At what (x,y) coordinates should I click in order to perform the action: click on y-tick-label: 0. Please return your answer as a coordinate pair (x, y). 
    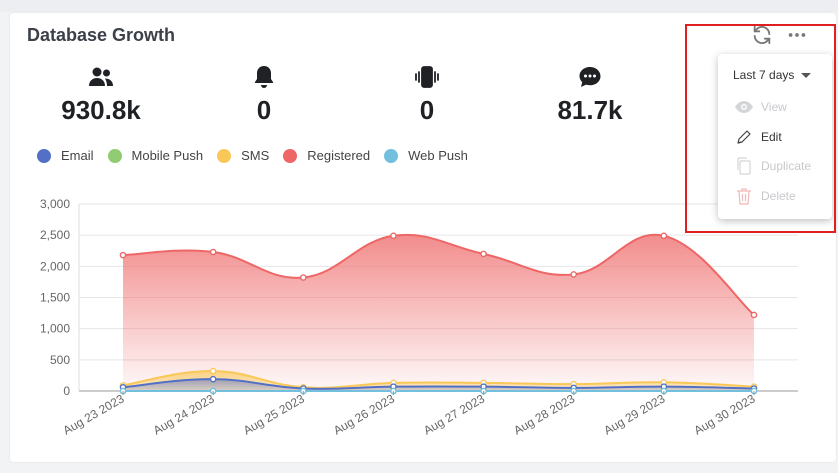
    Looking at the image, I should click on (66, 391).